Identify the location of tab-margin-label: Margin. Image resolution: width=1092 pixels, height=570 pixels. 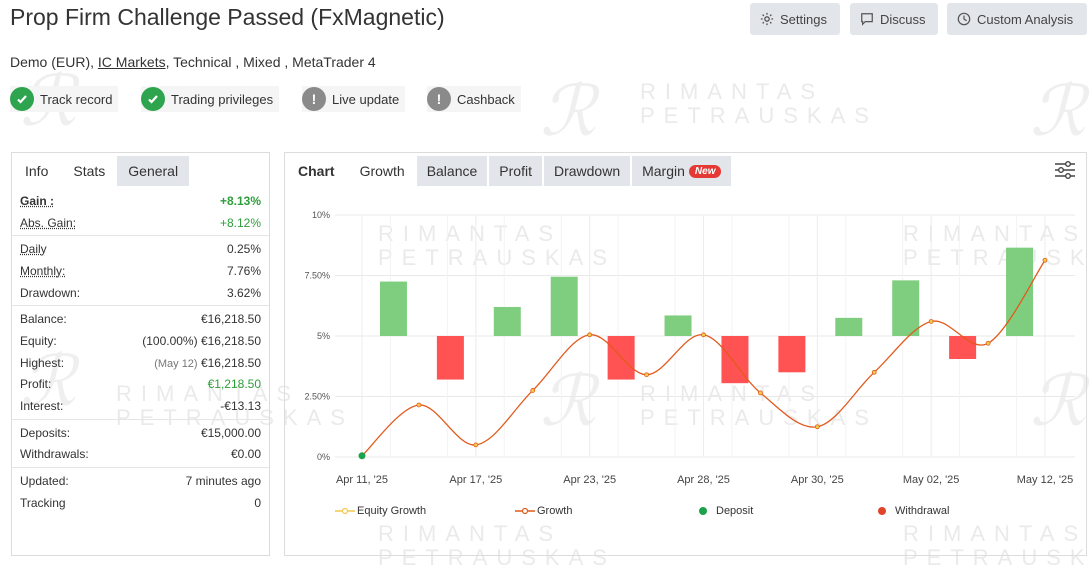
(663, 171).